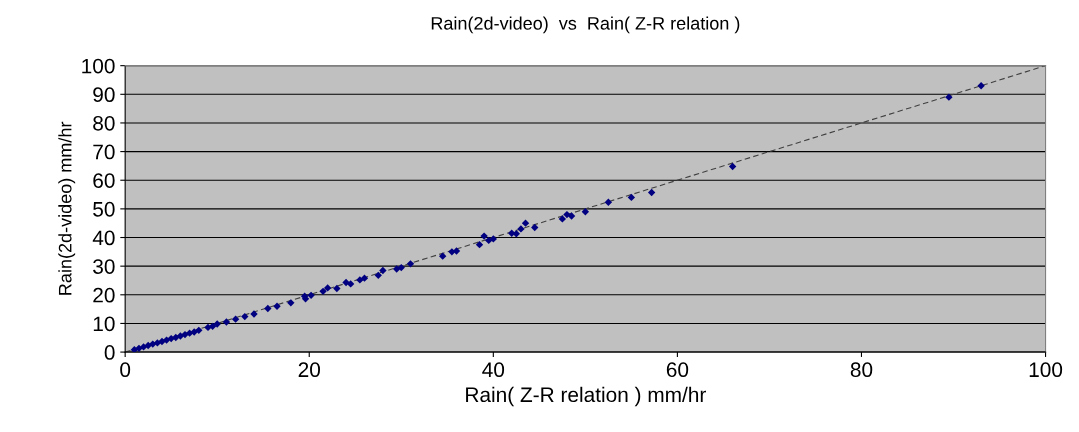  Describe the element at coordinates (104, 95) in the screenshot. I see `y-tick-label: 90` at that location.